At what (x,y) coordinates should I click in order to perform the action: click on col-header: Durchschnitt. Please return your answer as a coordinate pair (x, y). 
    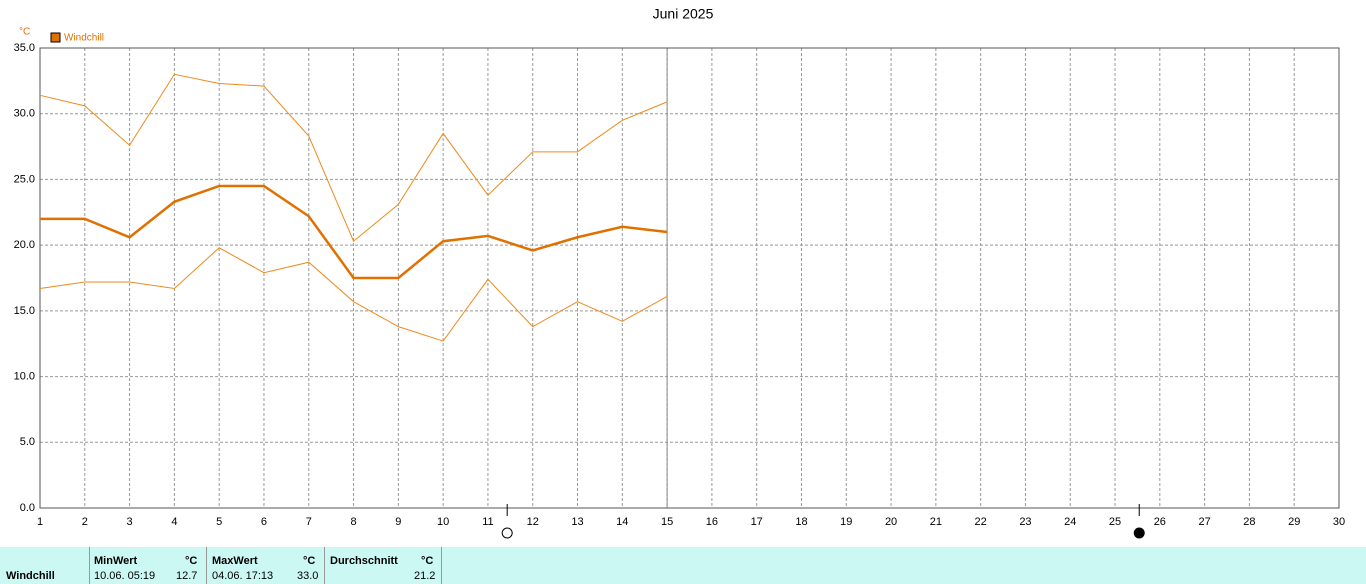
    Looking at the image, I should click on (364, 561).